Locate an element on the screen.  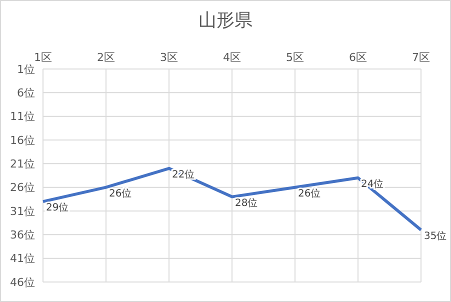
data-label: 29位 is located at coordinates (57, 208).